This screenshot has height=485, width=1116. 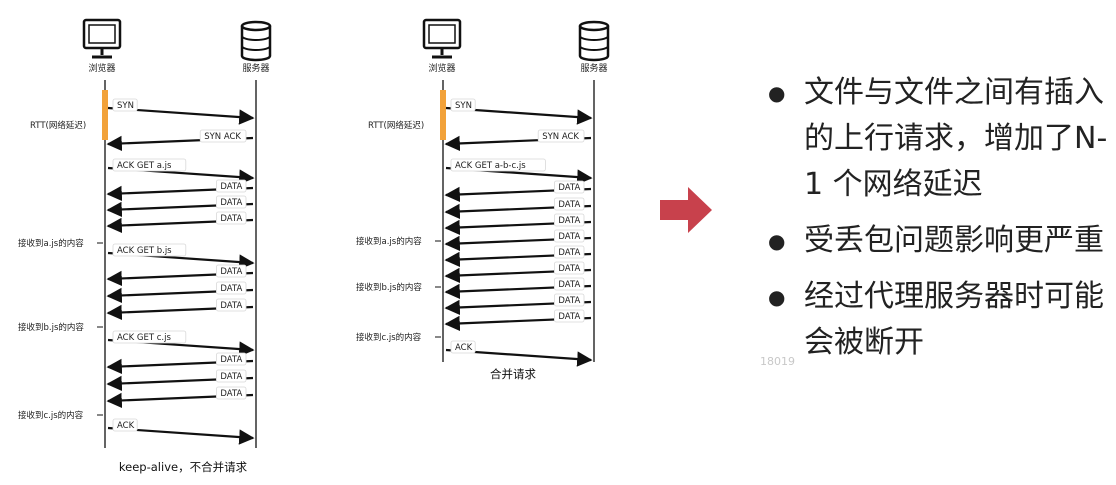 I want to click on rtt-label: RTT(网络延迟), so click(x=396, y=125).